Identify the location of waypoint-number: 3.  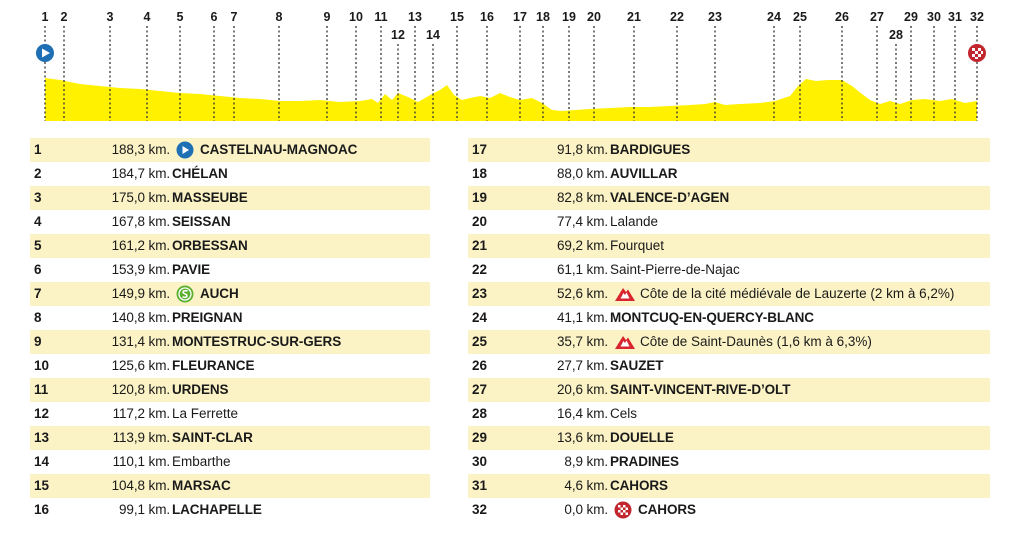
(38, 197).